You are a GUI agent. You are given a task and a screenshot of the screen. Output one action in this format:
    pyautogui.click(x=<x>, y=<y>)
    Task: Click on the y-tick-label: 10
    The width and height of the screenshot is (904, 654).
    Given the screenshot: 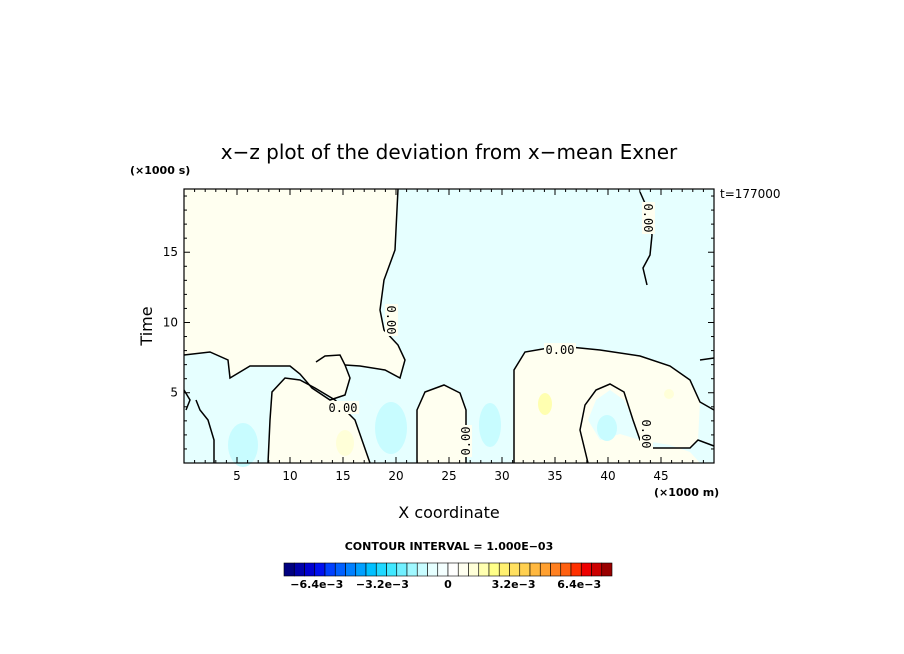 What is the action you would take?
    pyautogui.click(x=170, y=322)
    